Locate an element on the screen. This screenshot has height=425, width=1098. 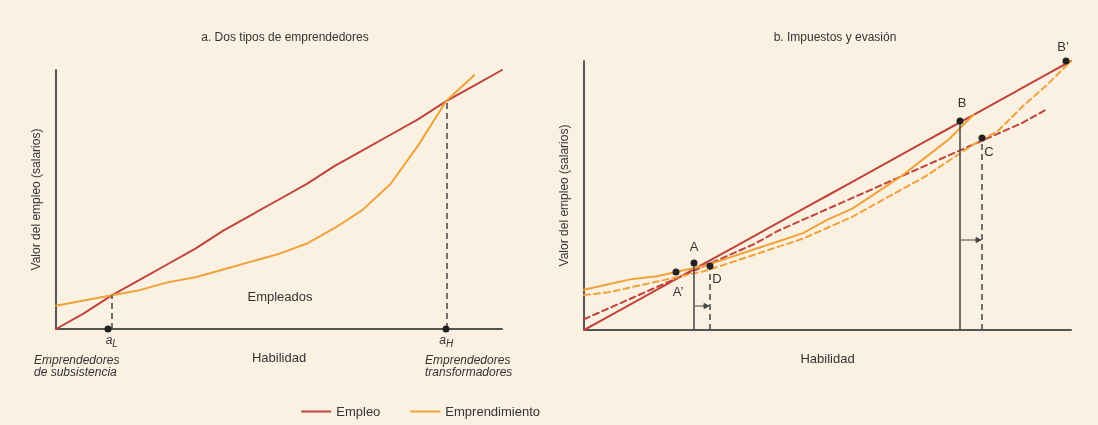
annotation: A’ is located at coordinates (678, 291).